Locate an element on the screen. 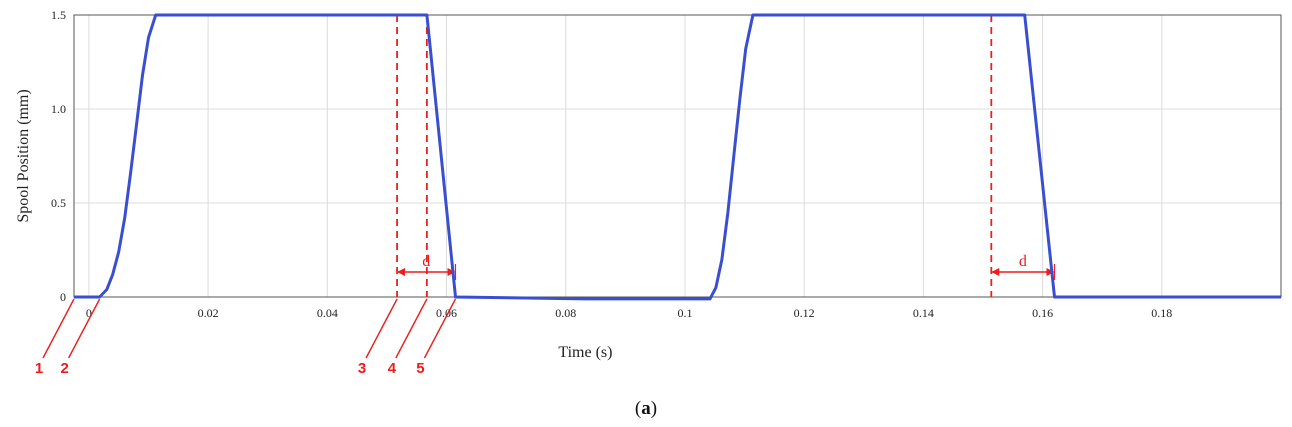 This screenshot has width=1292, height=427. x-tick-label: 0.18 is located at coordinates (1161, 313).